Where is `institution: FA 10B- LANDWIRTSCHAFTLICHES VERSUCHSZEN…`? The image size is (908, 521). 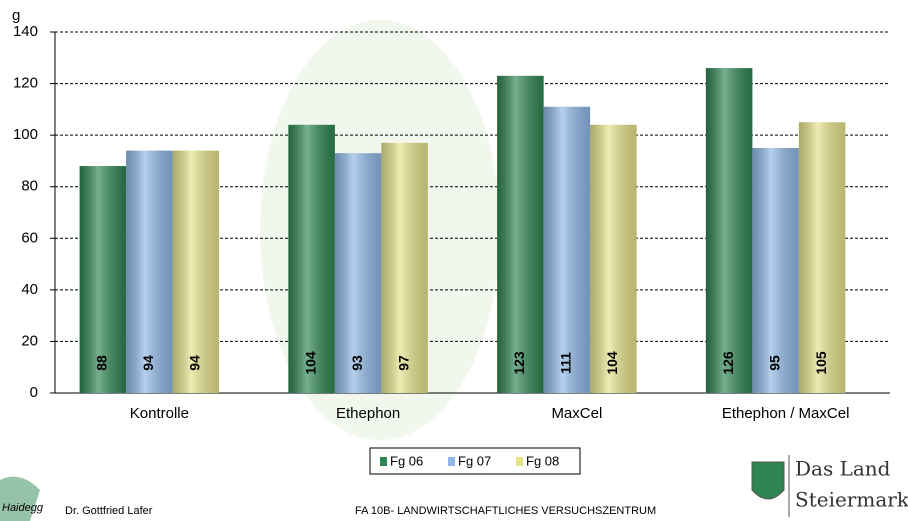 institution: FA 10B- LANDWIRTSCHAFTLICHES VERSUCHSZEN… is located at coordinates (505, 511).